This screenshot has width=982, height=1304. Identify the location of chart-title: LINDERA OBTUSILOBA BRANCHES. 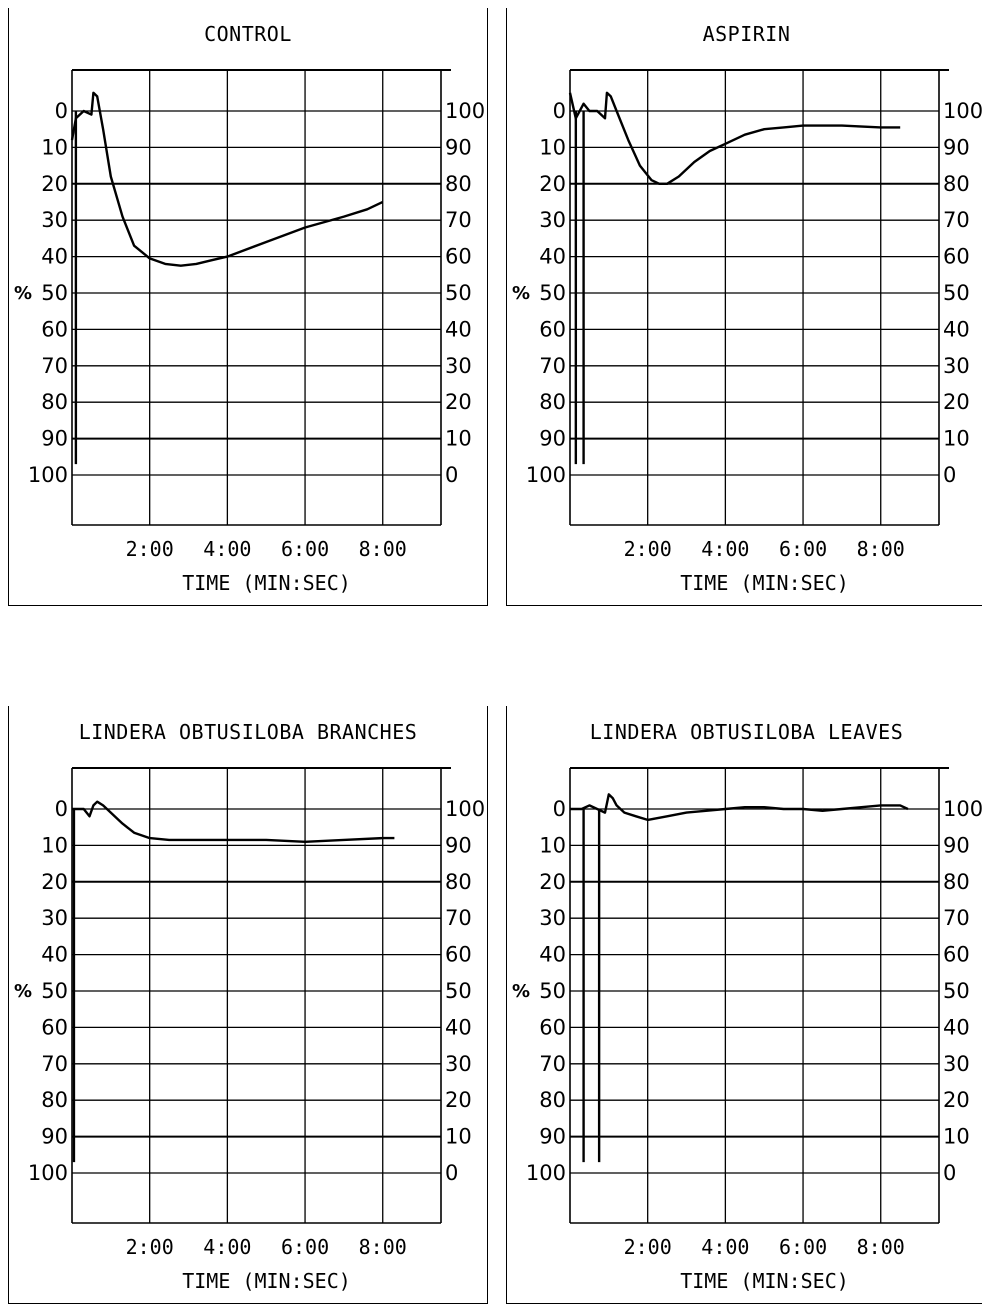
(248, 732).